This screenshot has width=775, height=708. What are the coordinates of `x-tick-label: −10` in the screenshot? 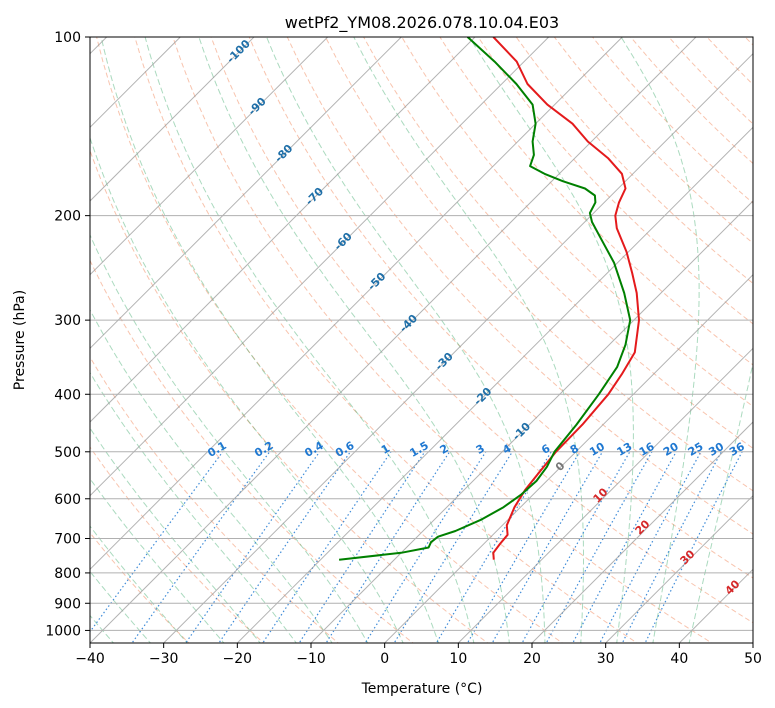 It's located at (311, 659).